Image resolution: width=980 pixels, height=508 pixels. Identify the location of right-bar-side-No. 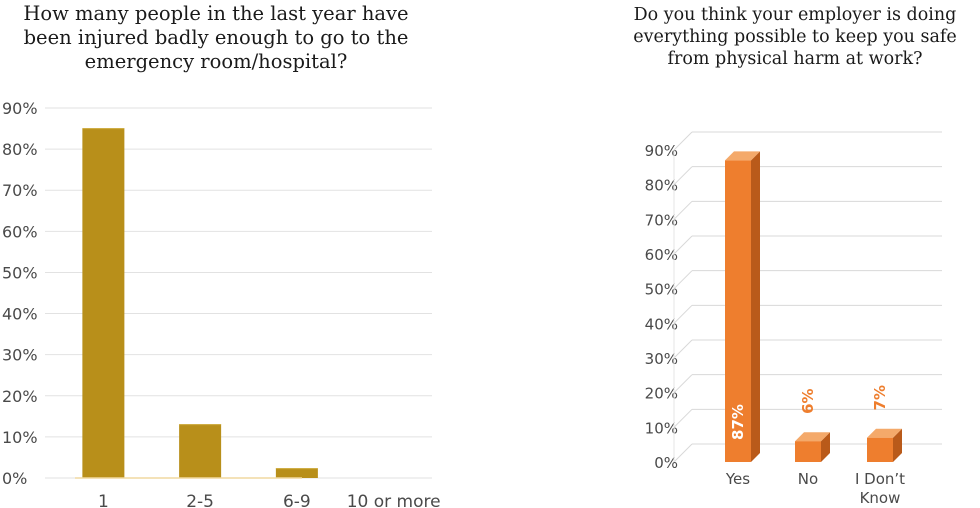
(825, 447).